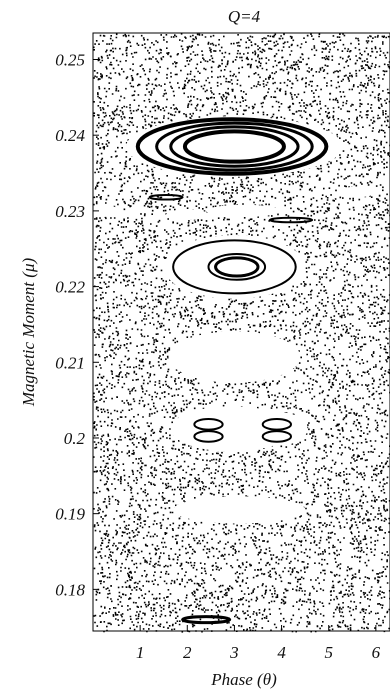 The width and height of the screenshot is (390, 695). What do you see at coordinates (140, 652) in the screenshot?
I see `x-tick-label: 1` at bounding box center [140, 652].